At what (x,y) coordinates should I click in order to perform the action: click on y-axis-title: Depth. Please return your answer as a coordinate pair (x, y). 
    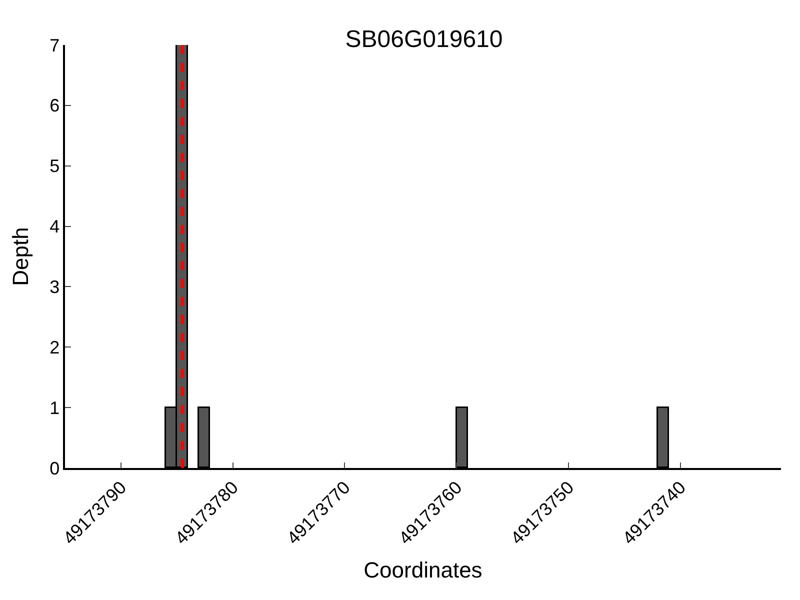
    Looking at the image, I should click on (20, 256).